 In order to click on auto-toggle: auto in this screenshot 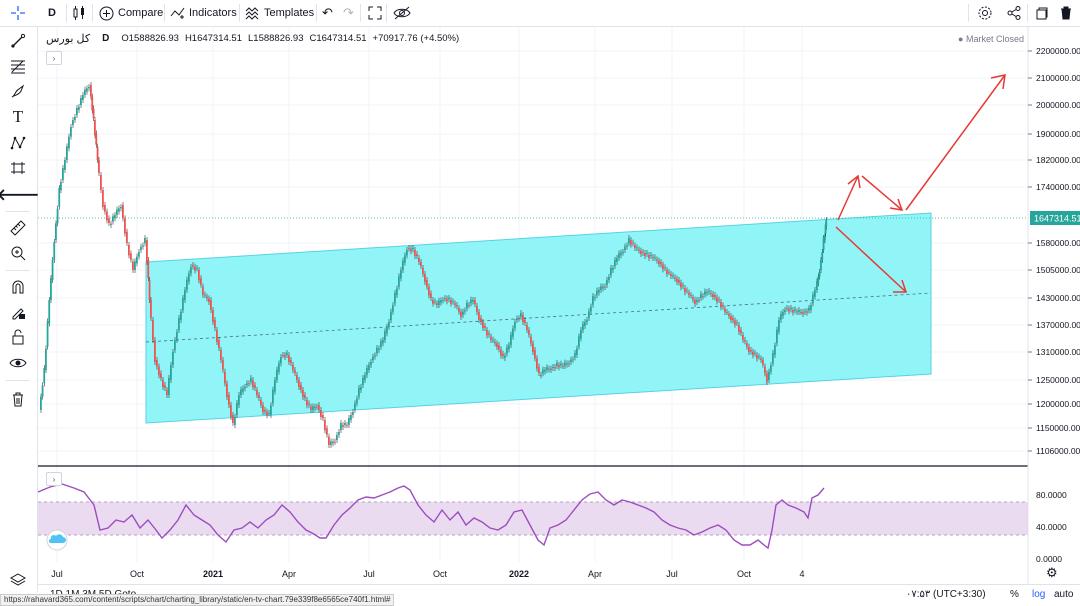, I will do `click(1064, 594)`.